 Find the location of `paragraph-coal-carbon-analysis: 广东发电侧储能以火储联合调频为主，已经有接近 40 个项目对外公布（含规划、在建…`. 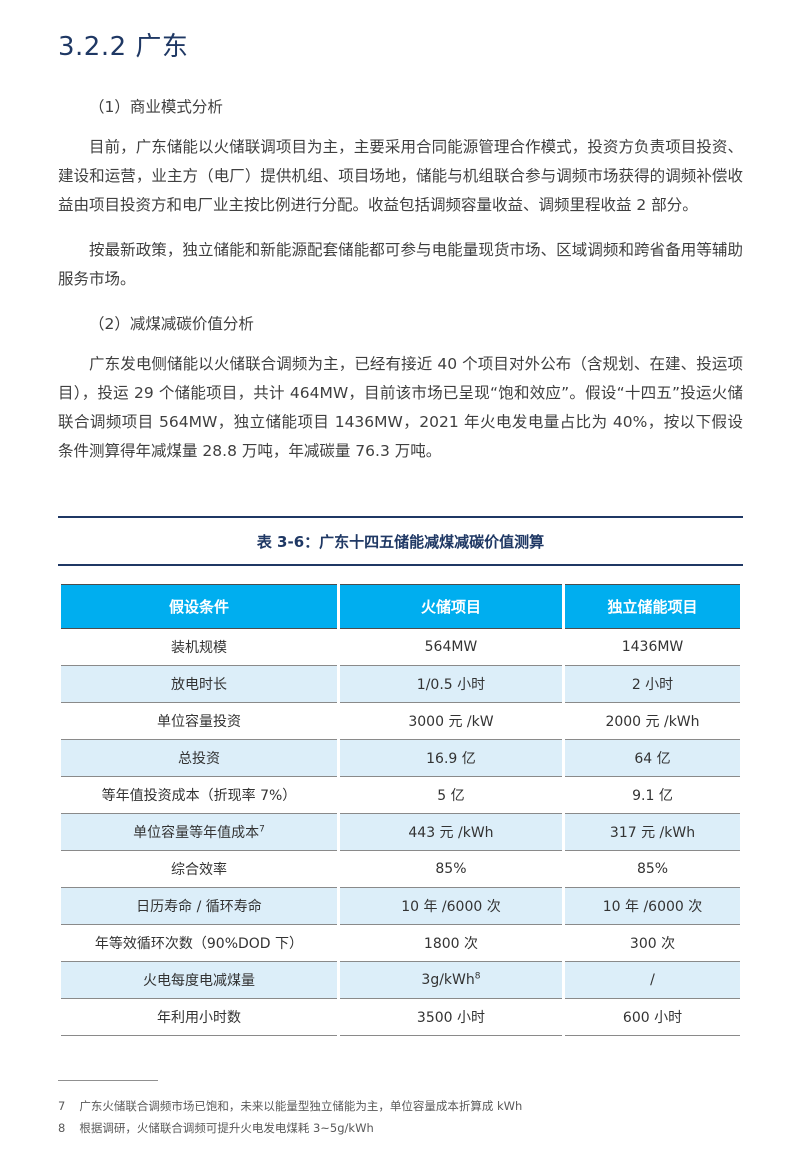

paragraph-coal-carbon-analysis: 广东发电侧储能以火储联合调频为主，已经有接近 40 个项目对外公布（含规划、在建… is located at coordinates (400, 407).